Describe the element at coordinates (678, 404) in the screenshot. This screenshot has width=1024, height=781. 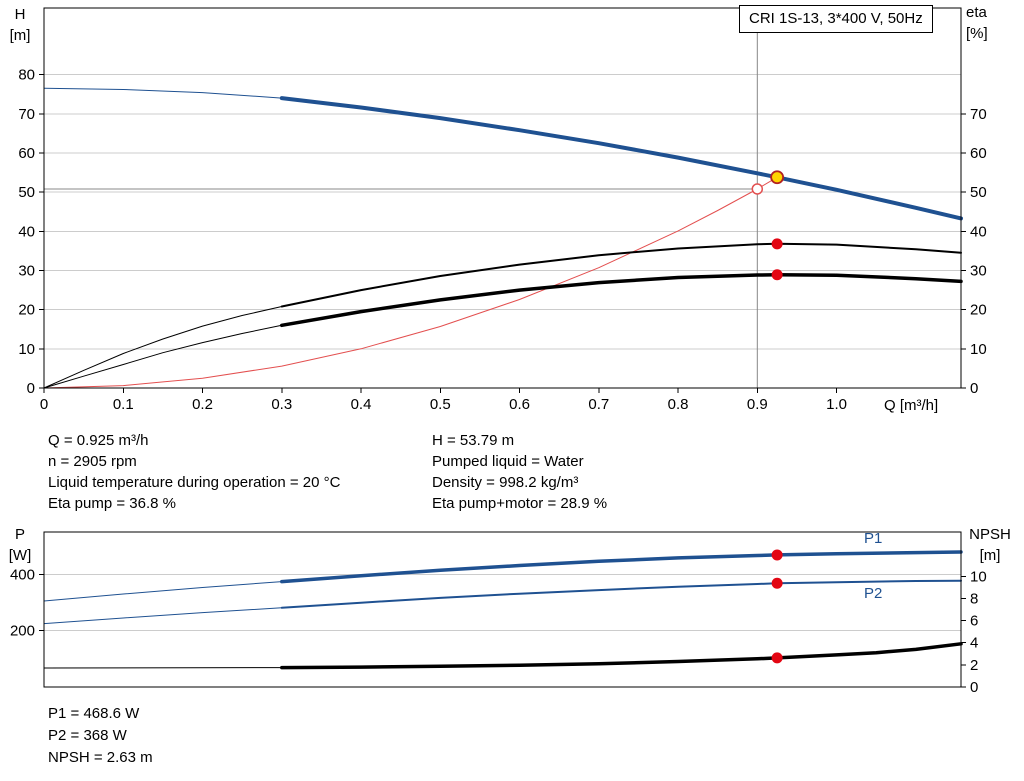
I see `svg-text: 0.8` at that location.